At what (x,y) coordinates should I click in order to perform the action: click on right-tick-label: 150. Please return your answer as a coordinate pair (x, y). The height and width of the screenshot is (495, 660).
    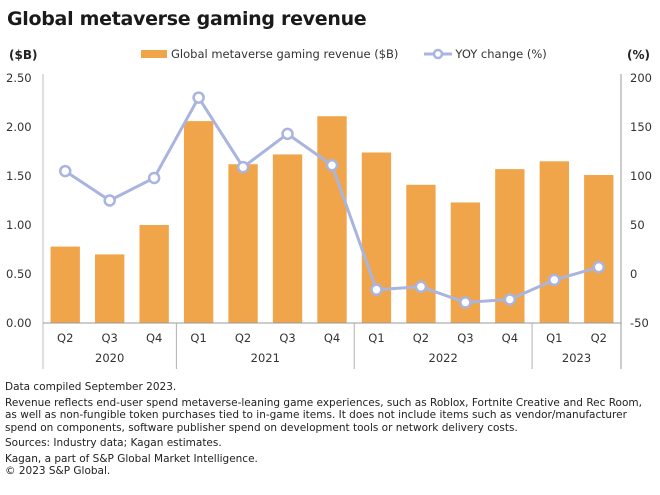
    Looking at the image, I should click on (641, 127).